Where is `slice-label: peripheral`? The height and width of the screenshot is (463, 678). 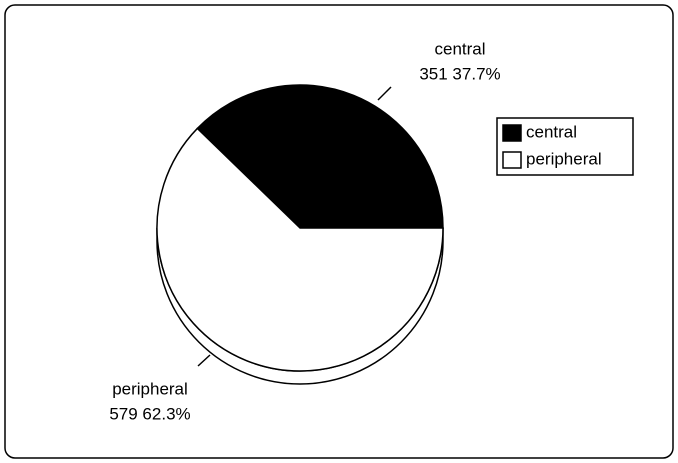 slice-label: peripheral is located at coordinates (150, 388).